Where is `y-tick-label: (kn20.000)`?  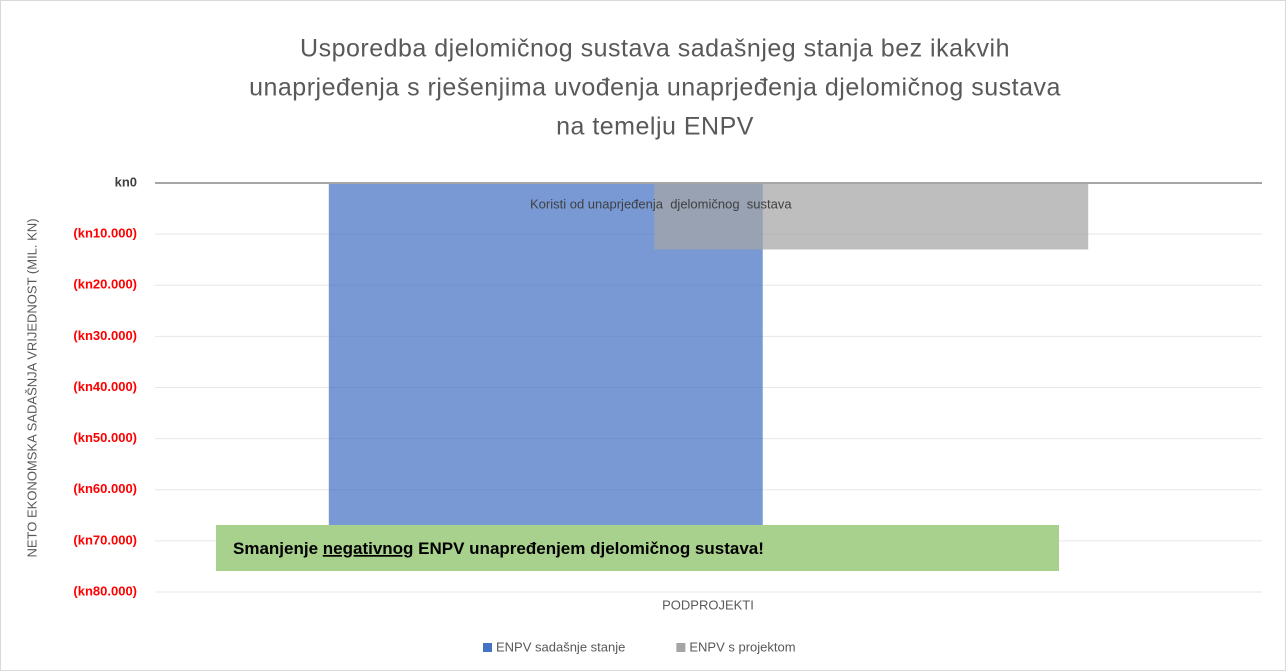
y-tick-label: (kn20.000) is located at coordinates (105, 284).